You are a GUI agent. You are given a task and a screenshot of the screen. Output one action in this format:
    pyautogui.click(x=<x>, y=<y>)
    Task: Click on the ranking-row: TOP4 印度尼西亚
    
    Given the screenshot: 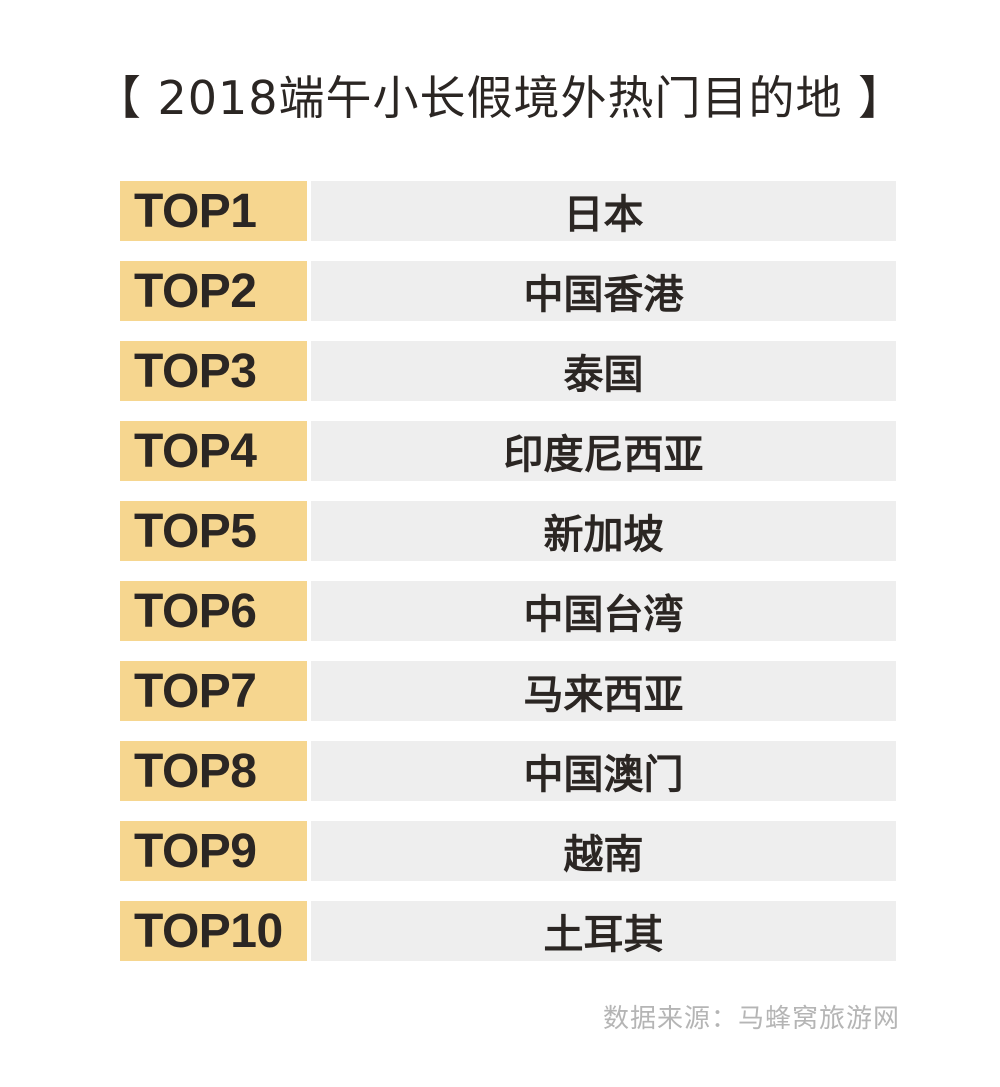 What is the action you would take?
    pyautogui.click(x=508, y=451)
    